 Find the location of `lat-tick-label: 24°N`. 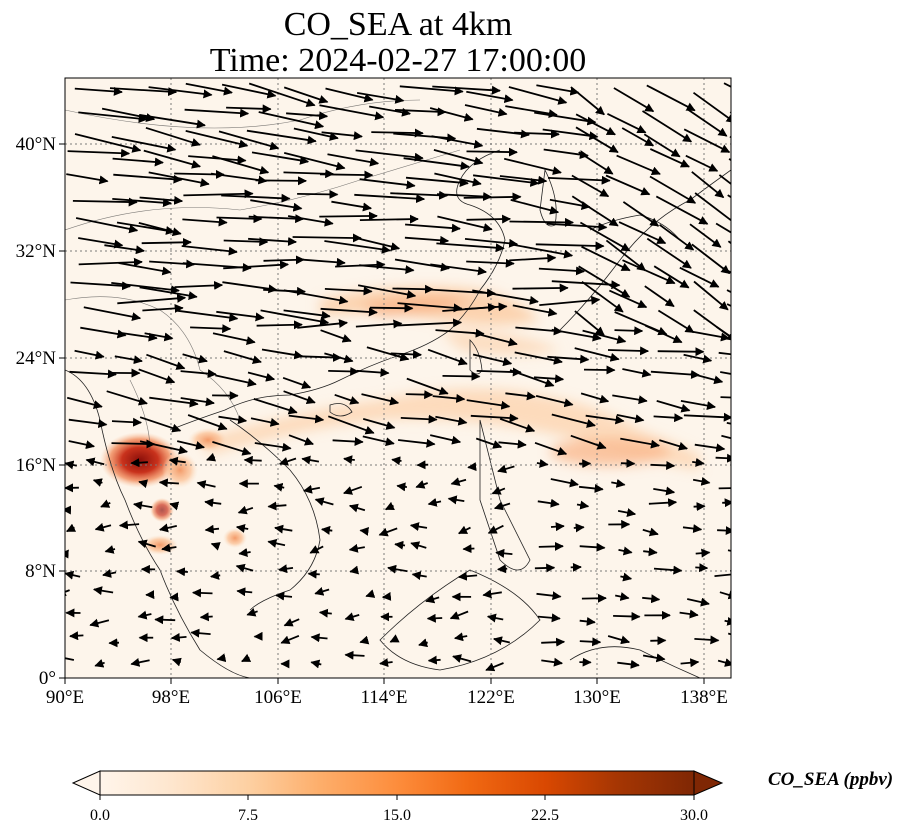

lat-tick-label: 24°N is located at coordinates (36, 358).